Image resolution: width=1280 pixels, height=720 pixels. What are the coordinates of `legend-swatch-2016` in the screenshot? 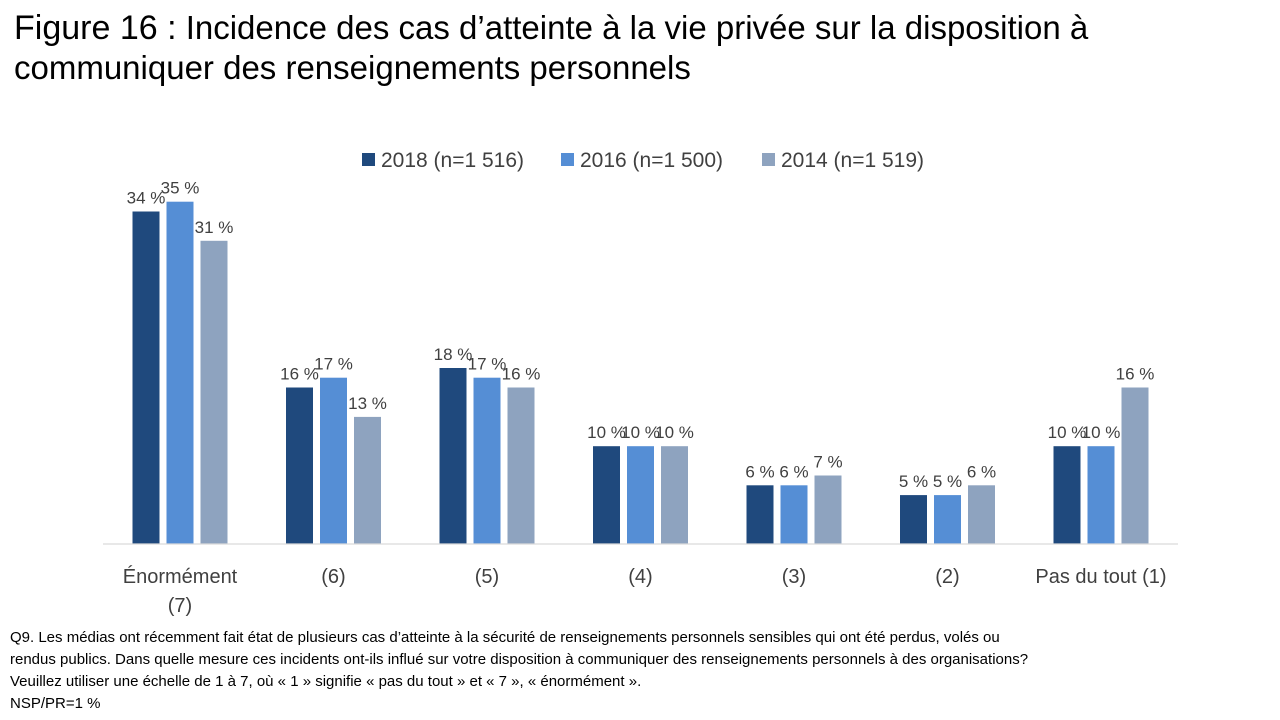 It's located at (567, 159).